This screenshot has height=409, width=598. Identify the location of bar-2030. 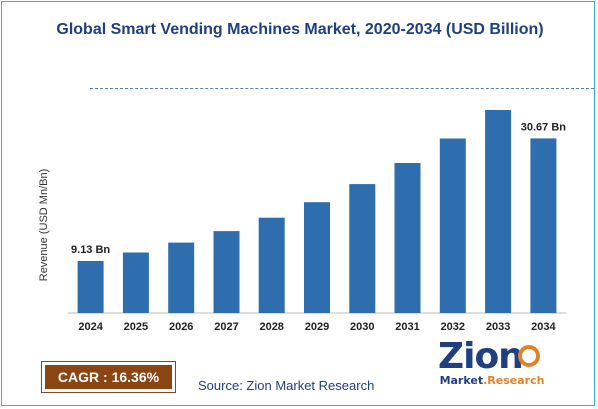
(362, 248).